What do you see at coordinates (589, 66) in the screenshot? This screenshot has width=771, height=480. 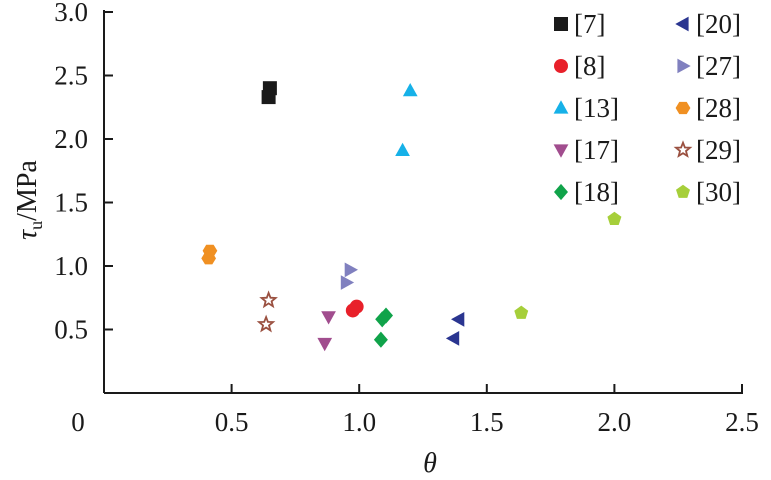 I see `legend-label: [8]` at bounding box center [589, 66].